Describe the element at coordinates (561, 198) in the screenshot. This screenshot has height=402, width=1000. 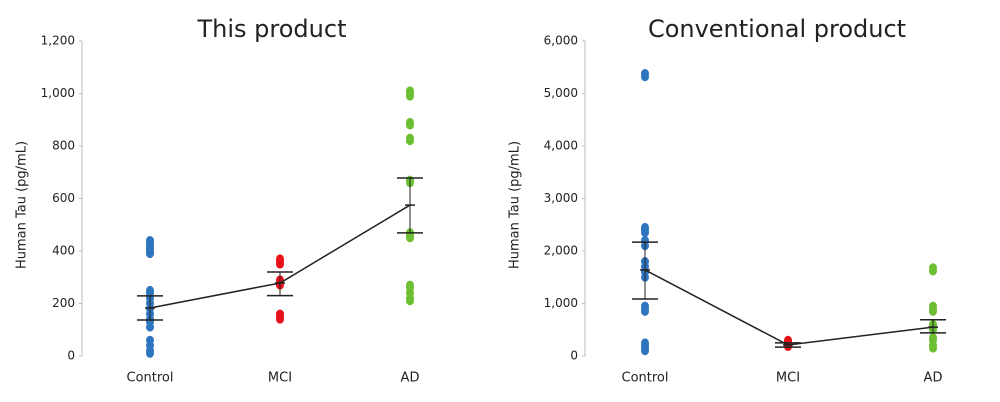
I see `y-tick-label: 3,000` at that location.